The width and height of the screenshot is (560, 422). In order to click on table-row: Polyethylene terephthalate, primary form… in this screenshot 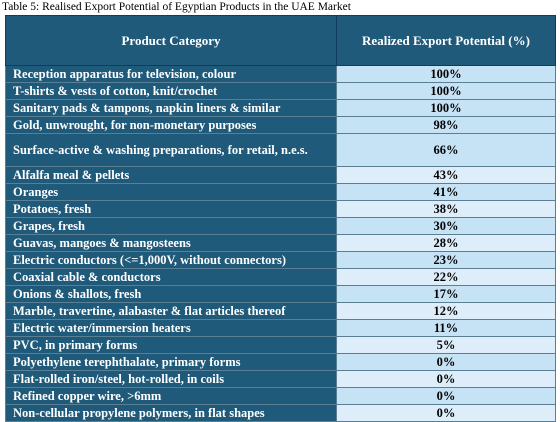, I will do `click(280, 362)`.